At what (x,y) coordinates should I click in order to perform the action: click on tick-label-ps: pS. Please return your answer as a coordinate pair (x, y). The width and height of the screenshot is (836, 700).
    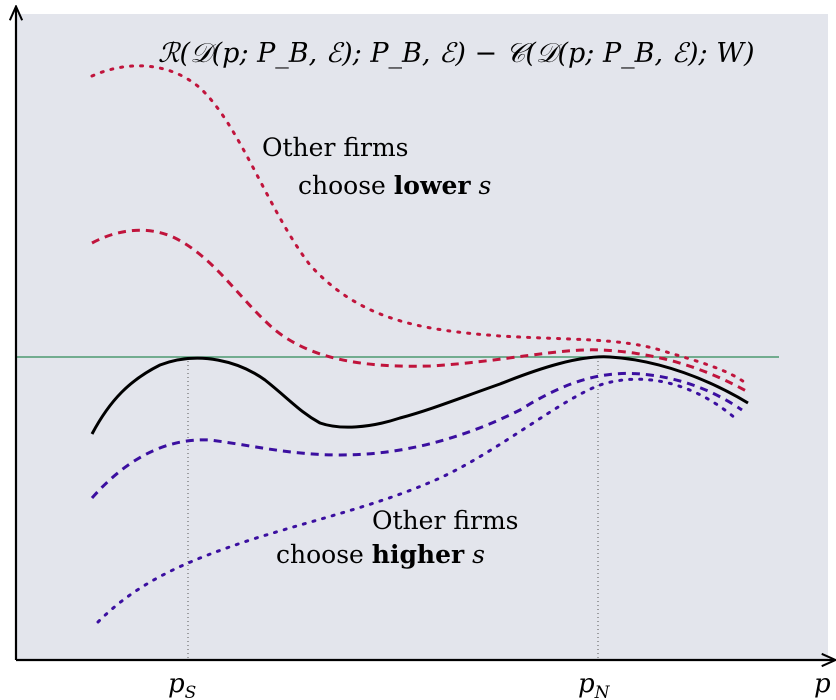
    Looking at the image, I should click on (182, 684).